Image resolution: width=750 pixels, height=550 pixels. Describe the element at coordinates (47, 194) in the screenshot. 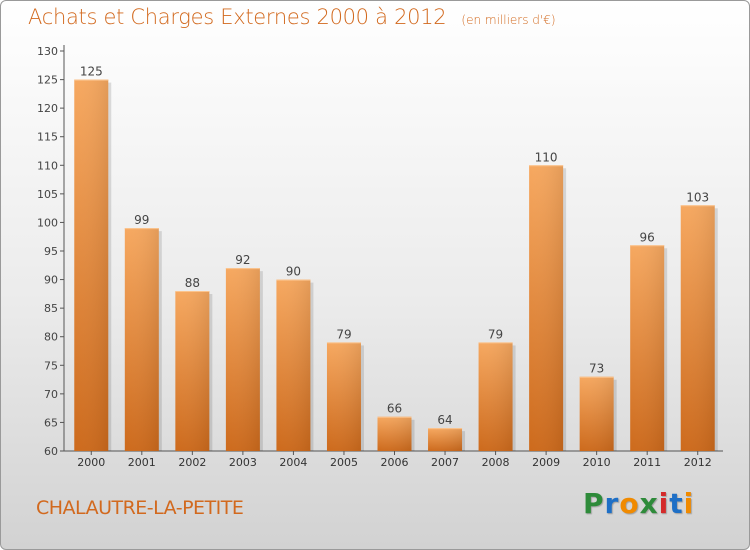

I see `y-tick-label: 105` at that location.